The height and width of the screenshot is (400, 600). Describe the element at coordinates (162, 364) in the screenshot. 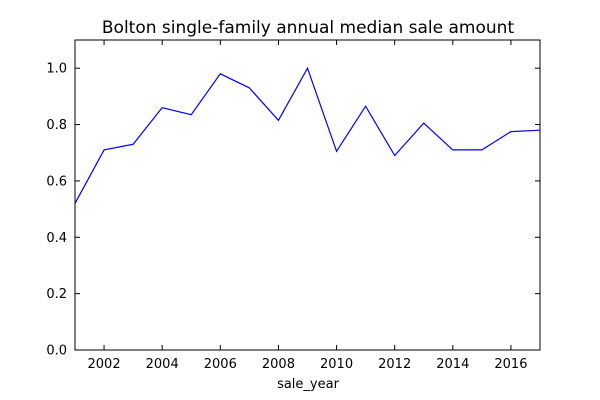

I see `x-tick-label: 2004` at that location.